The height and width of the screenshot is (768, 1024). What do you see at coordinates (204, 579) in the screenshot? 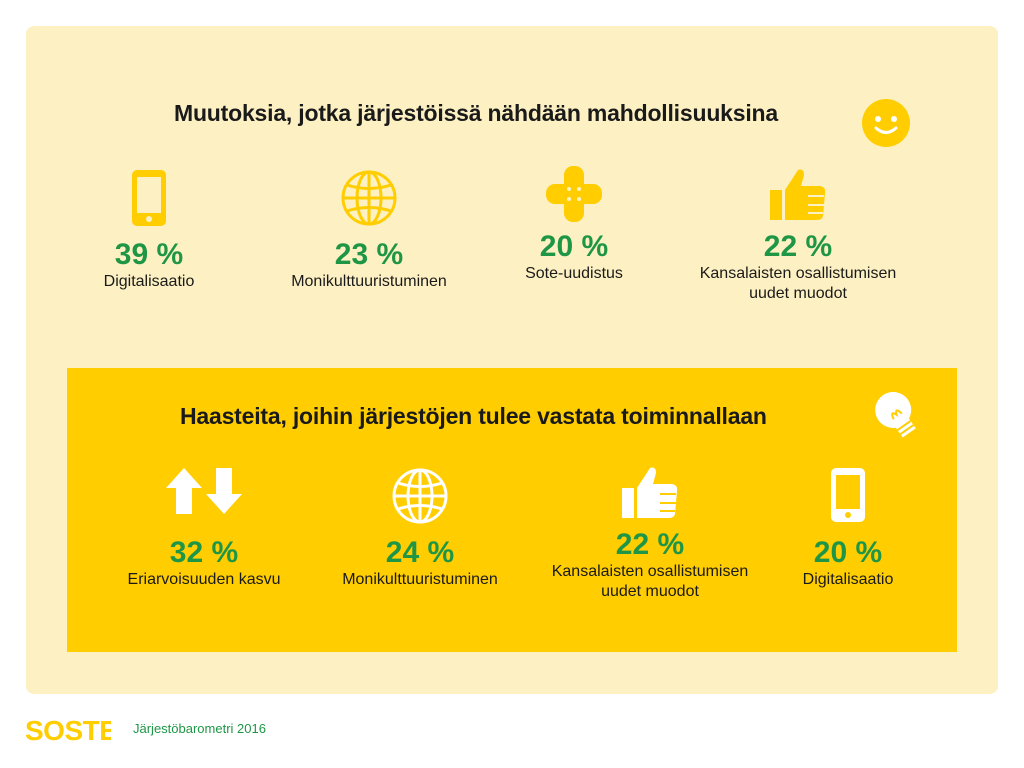
I see `stat-label: Eriarvoisuuden kasvu` at bounding box center [204, 579].